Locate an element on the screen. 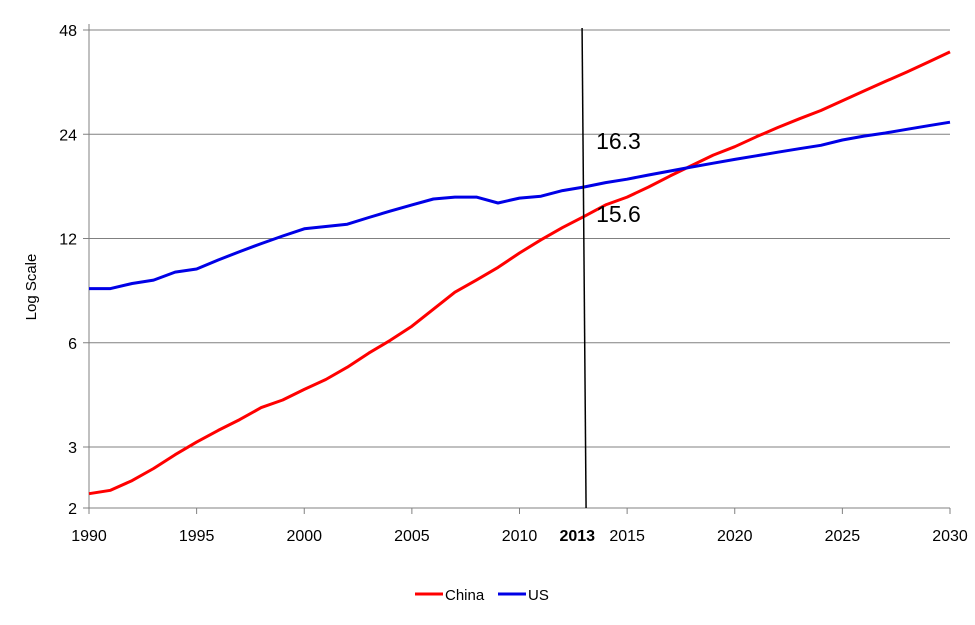 This screenshot has width=975, height=625. x-tick-label: 2020 is located at coordinates (735, 536).